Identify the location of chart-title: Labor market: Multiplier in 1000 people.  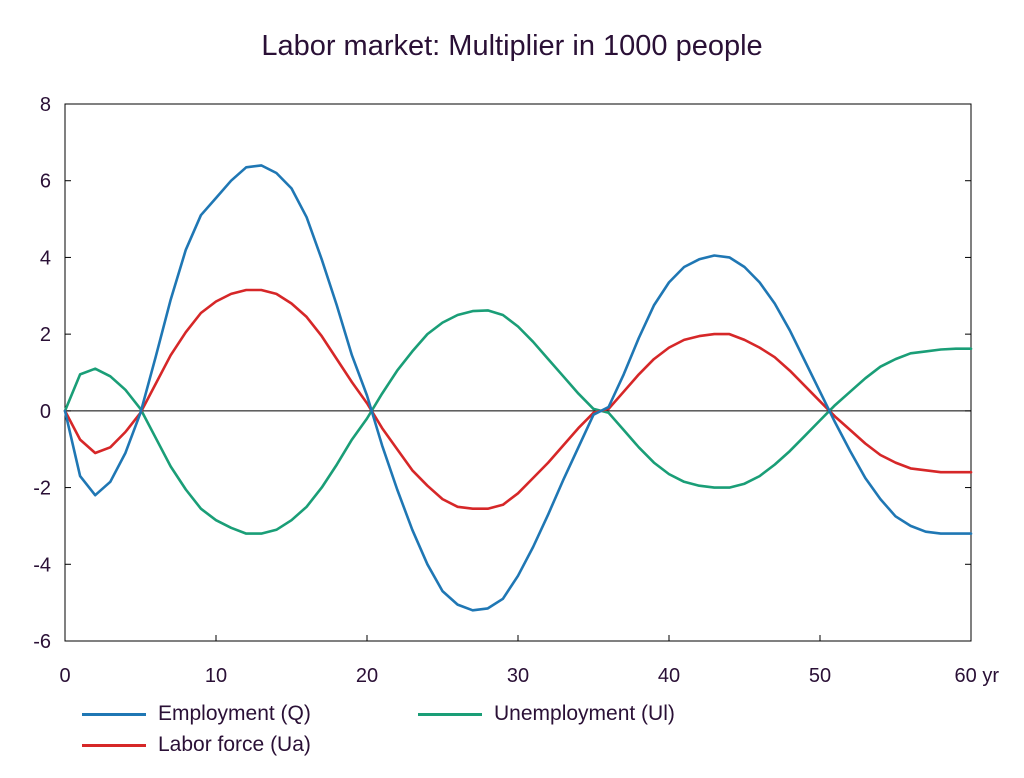
(512, 46).